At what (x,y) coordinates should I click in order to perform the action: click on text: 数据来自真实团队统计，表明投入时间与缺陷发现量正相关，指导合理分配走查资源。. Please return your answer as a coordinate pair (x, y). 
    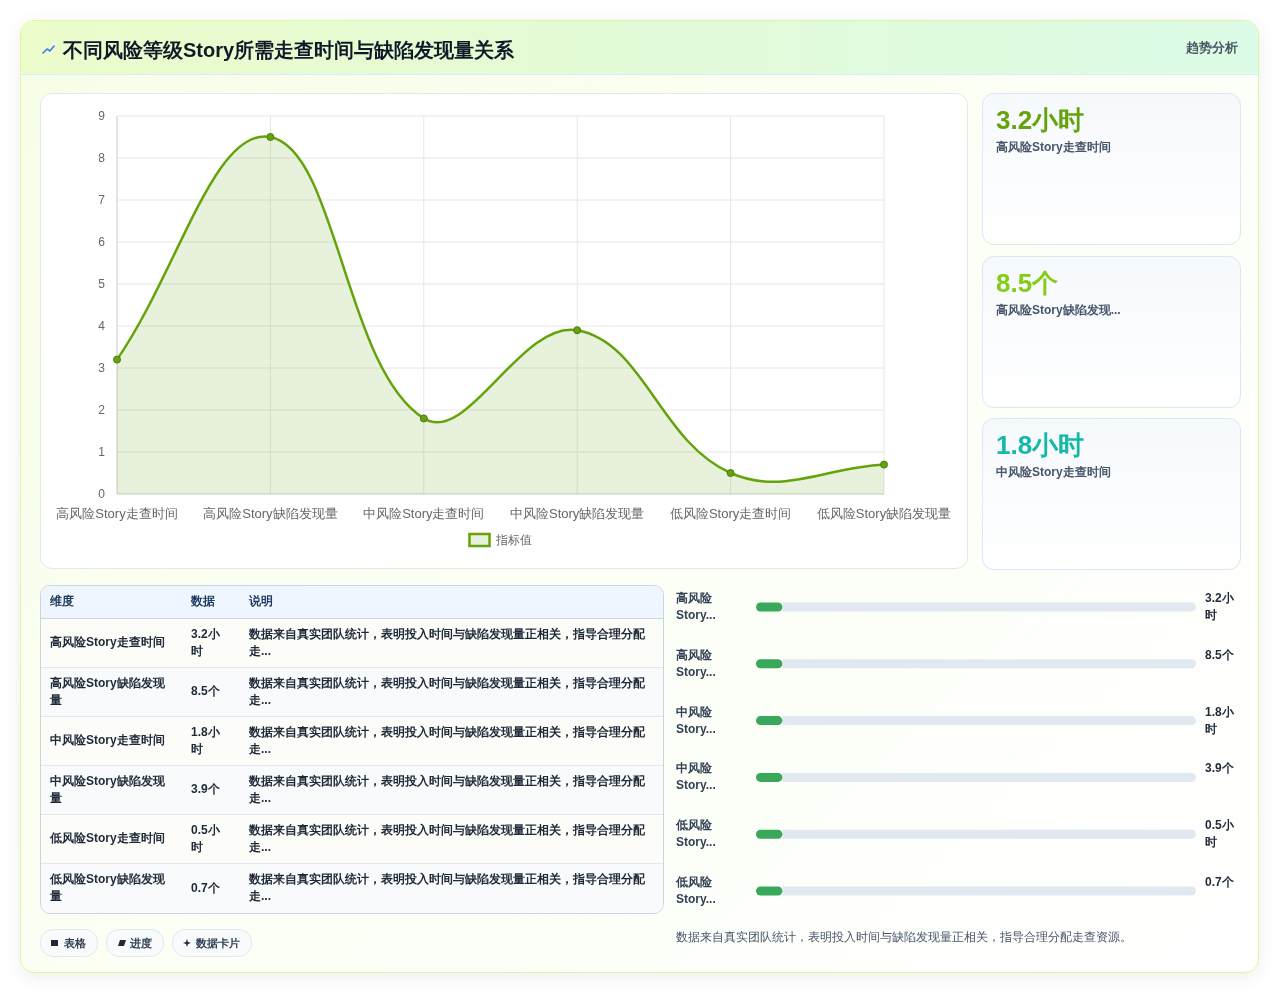
    Looking at the image, I should click on (904, 937).